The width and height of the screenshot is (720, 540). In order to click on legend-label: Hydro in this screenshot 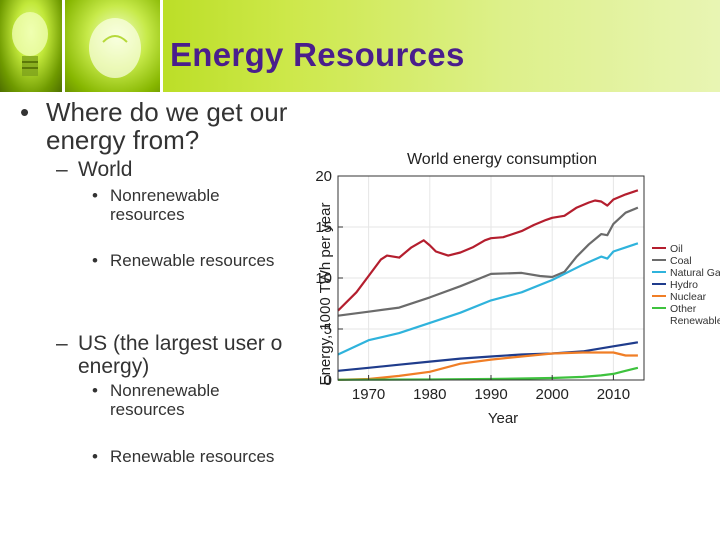, I will do `click(684, 285)`.